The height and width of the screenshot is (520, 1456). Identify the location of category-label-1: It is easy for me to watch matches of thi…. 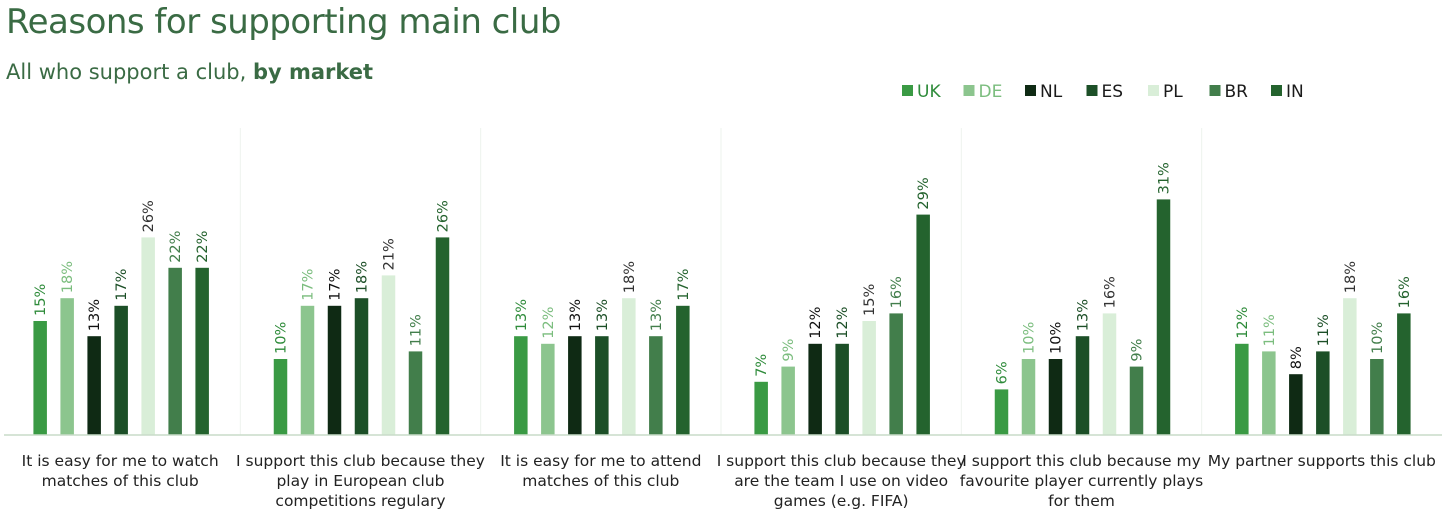
(120, 471).